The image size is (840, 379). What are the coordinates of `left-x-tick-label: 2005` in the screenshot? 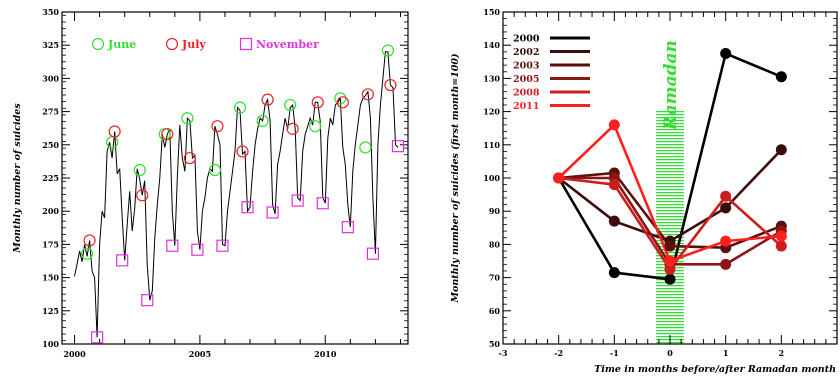 It's located at (200, 354).